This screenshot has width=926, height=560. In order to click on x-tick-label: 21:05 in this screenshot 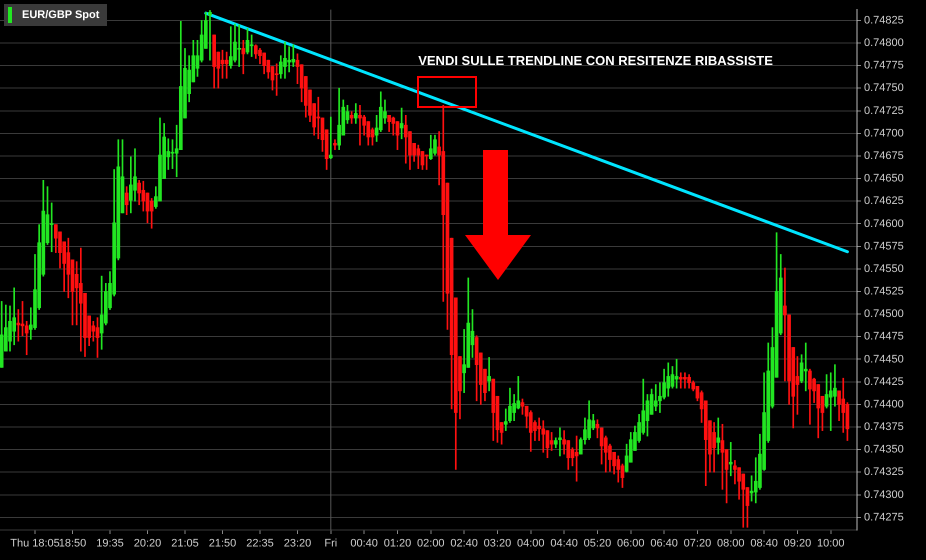, I will do `click(185, 544)`.